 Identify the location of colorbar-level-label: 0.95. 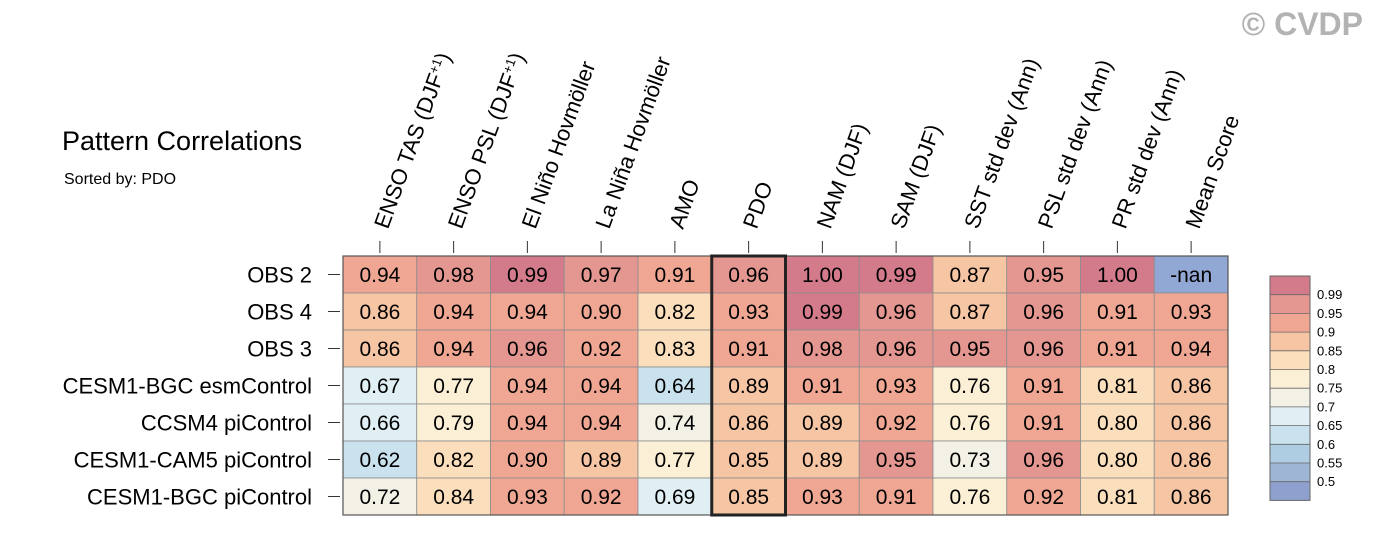
(1329, 313).